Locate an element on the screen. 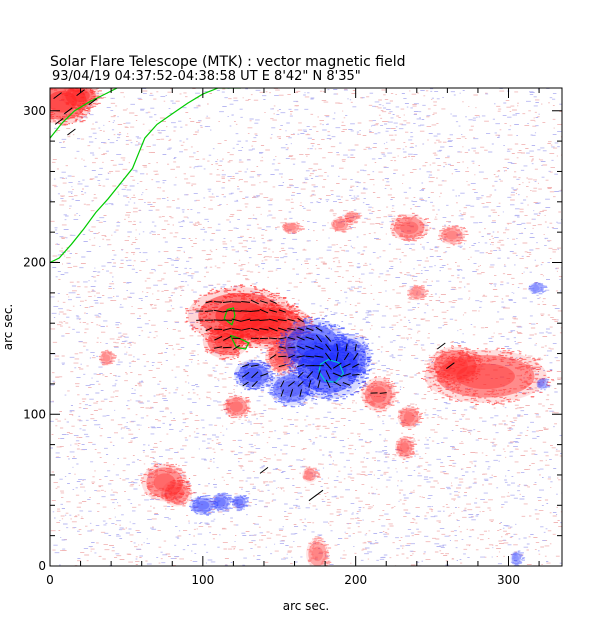  y-tick-label: 200 is located at coordinates (34, 263).